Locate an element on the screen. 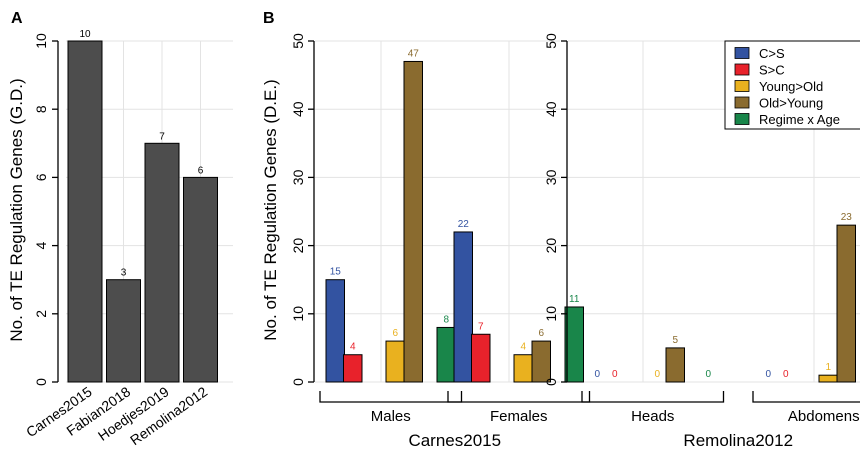 This screenshot has width=860, height=475. legend-entry: Young>Old is located at coordinates (791, 86).